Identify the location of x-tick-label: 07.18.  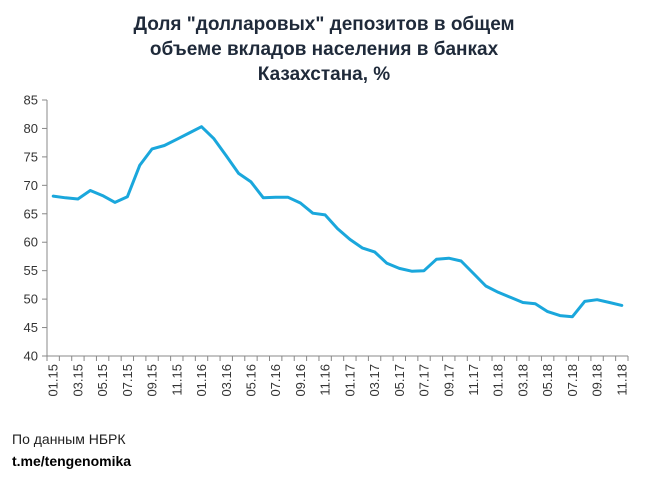
(572, 380).